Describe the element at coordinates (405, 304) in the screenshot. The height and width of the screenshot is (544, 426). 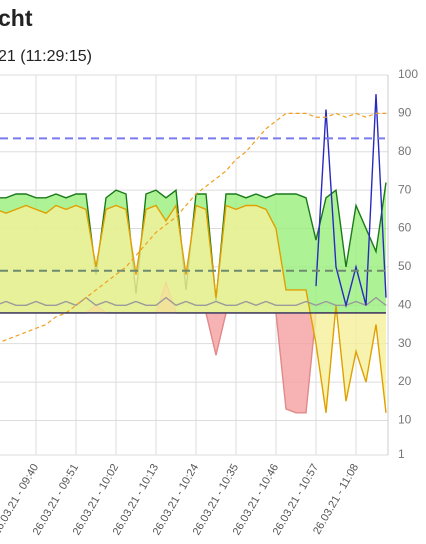
I see `y-tick-label: 40` at that location.